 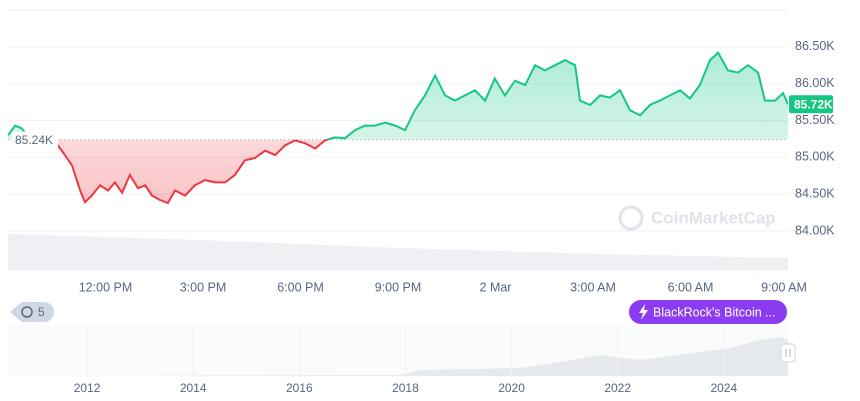 I want to click on x-tick-label: 9:00 PM, so click(x=398, y=287).